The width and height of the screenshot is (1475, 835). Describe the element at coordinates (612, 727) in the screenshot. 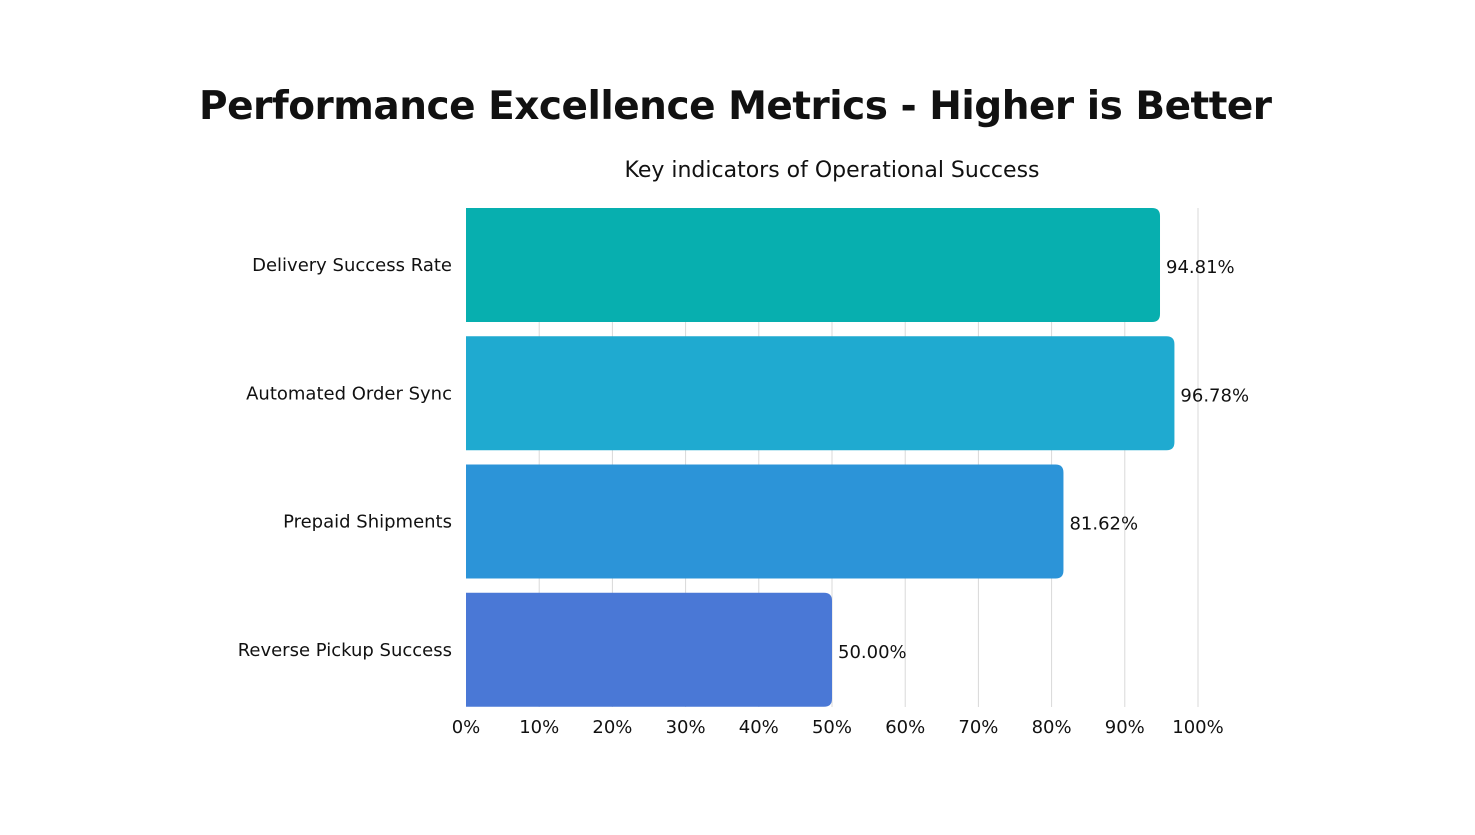

I see `x-tick-label: 20%` at that location.